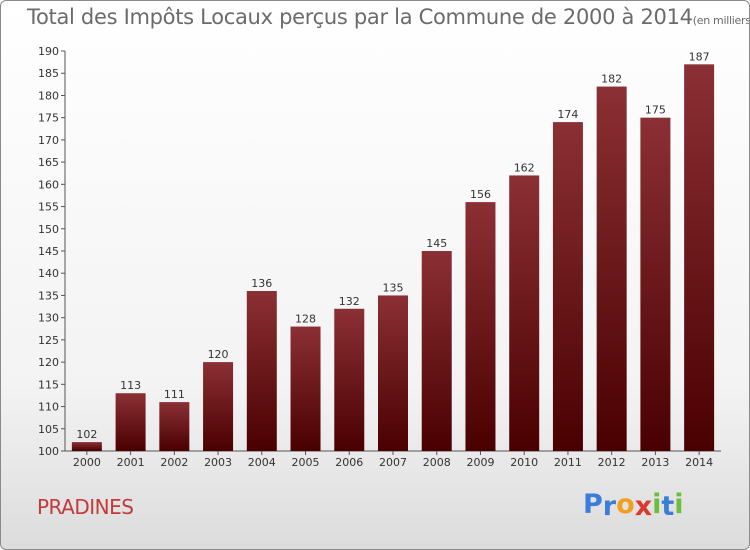 Image resolution: width=750 pixels, height=550 pixels. I want to click on bar-2002, so click(174, 426).